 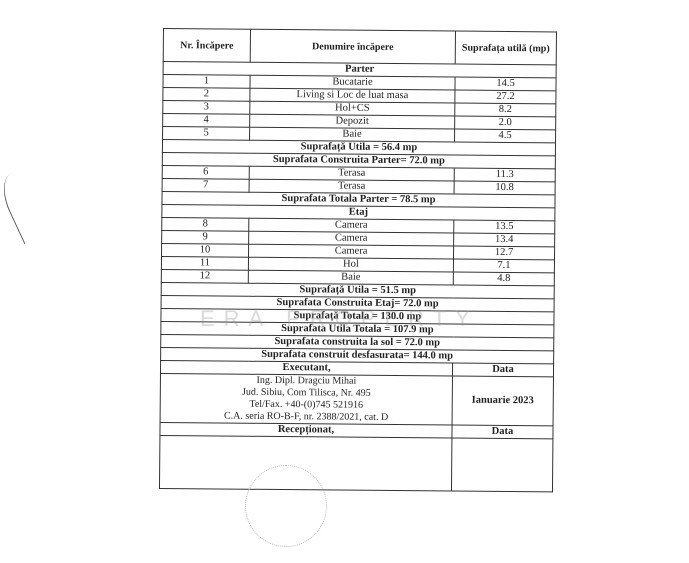 I want to click on room-nr: 2, so click(x=206, y=94).